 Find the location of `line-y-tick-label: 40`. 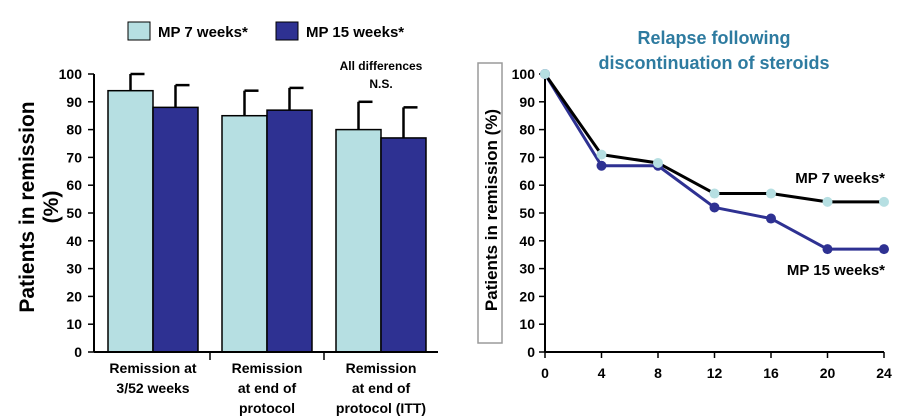

line-y-tick-label: 40 is located at coordinates (527, 241).